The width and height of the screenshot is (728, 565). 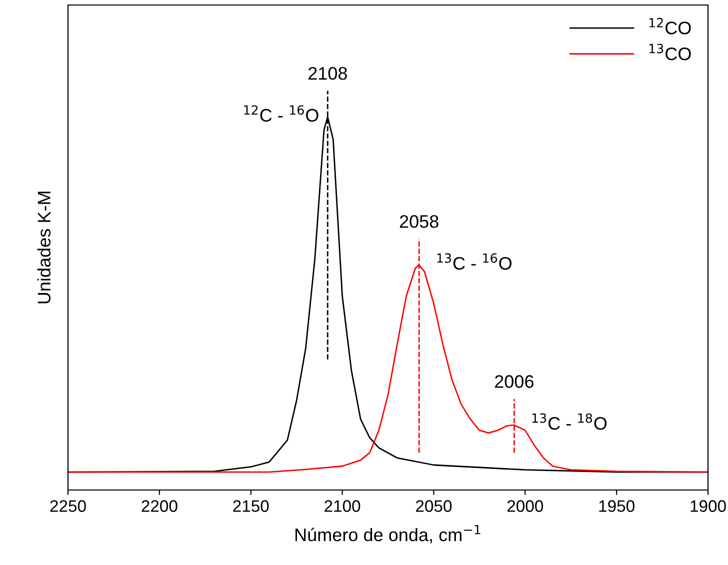 I want to click on legend-label: $^{12}$CO, so click(x=670, y=26).